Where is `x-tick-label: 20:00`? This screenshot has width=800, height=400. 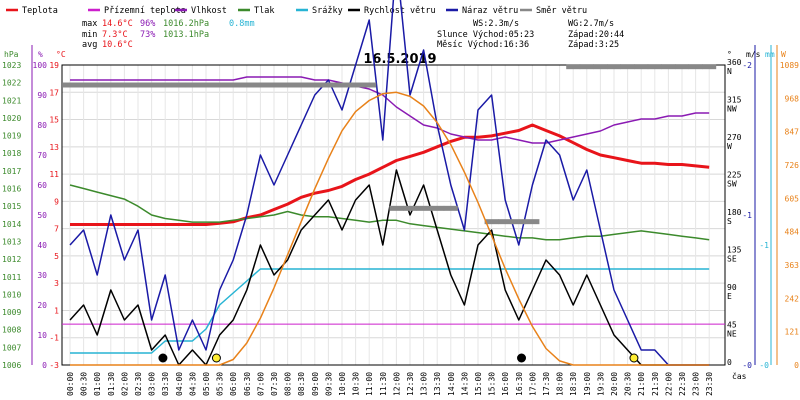 x-tick-label: 20:00 is located at coordinates (614, 384).